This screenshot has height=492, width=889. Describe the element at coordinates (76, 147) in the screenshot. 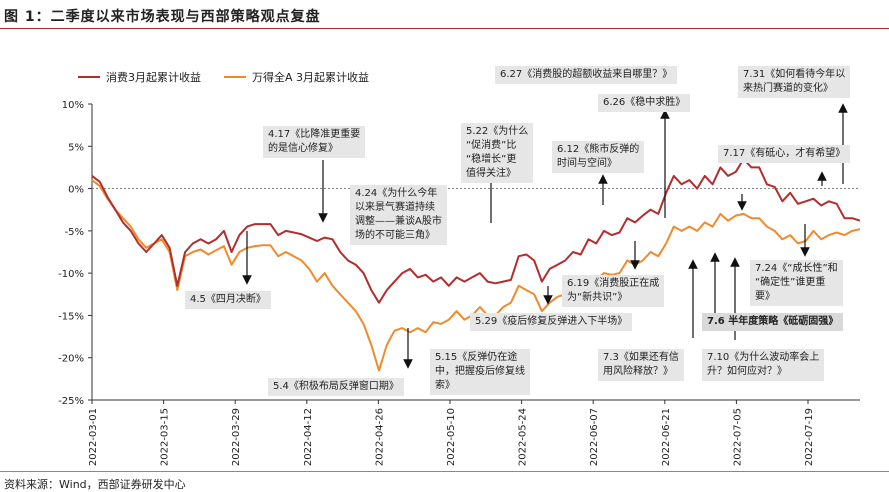

I see `y-tick-label: 5%` at that location.